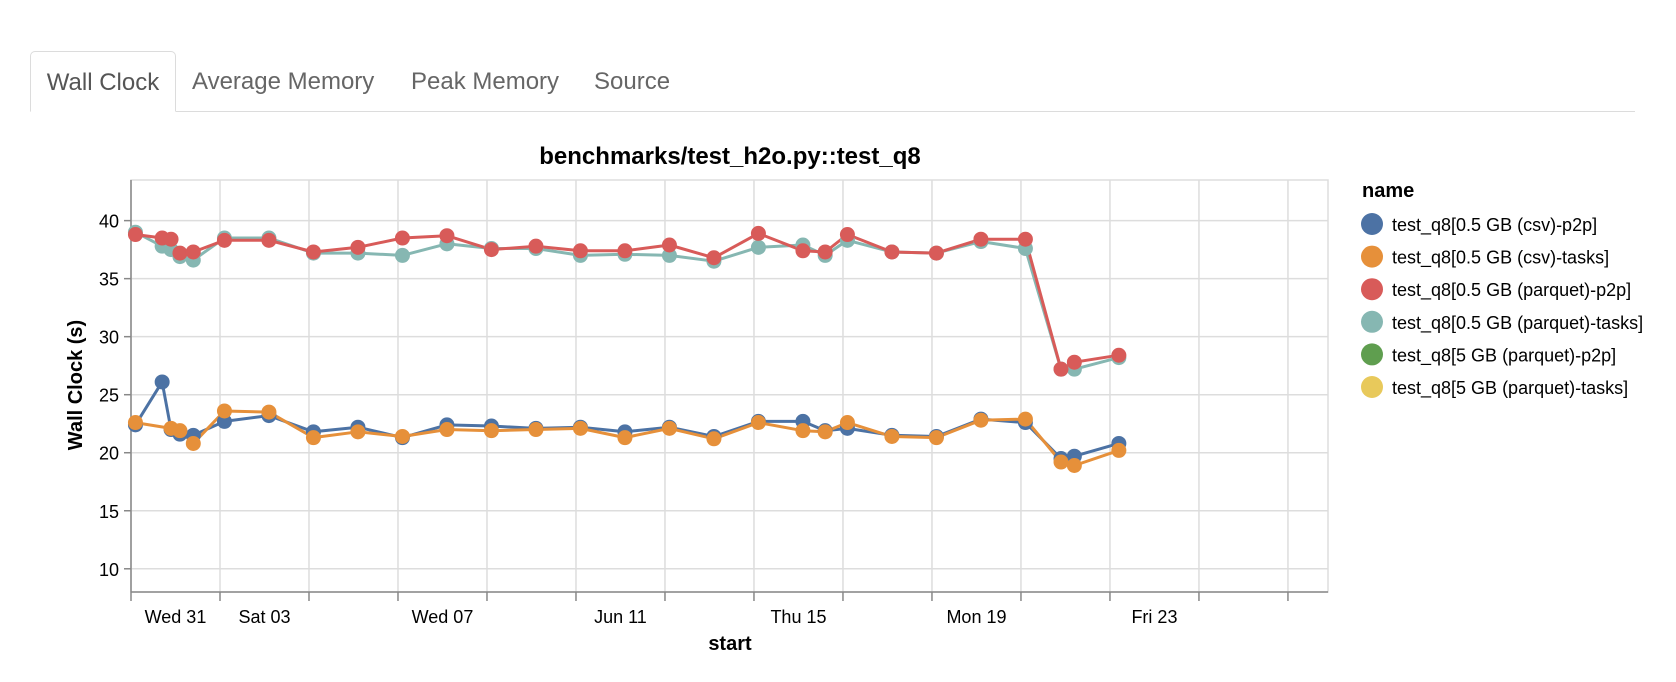 This screenshot has width=1676, height=682. Describe the element at coordinates (109, 280) in the screenshot. I see `y-tick-label: 35` at that location.